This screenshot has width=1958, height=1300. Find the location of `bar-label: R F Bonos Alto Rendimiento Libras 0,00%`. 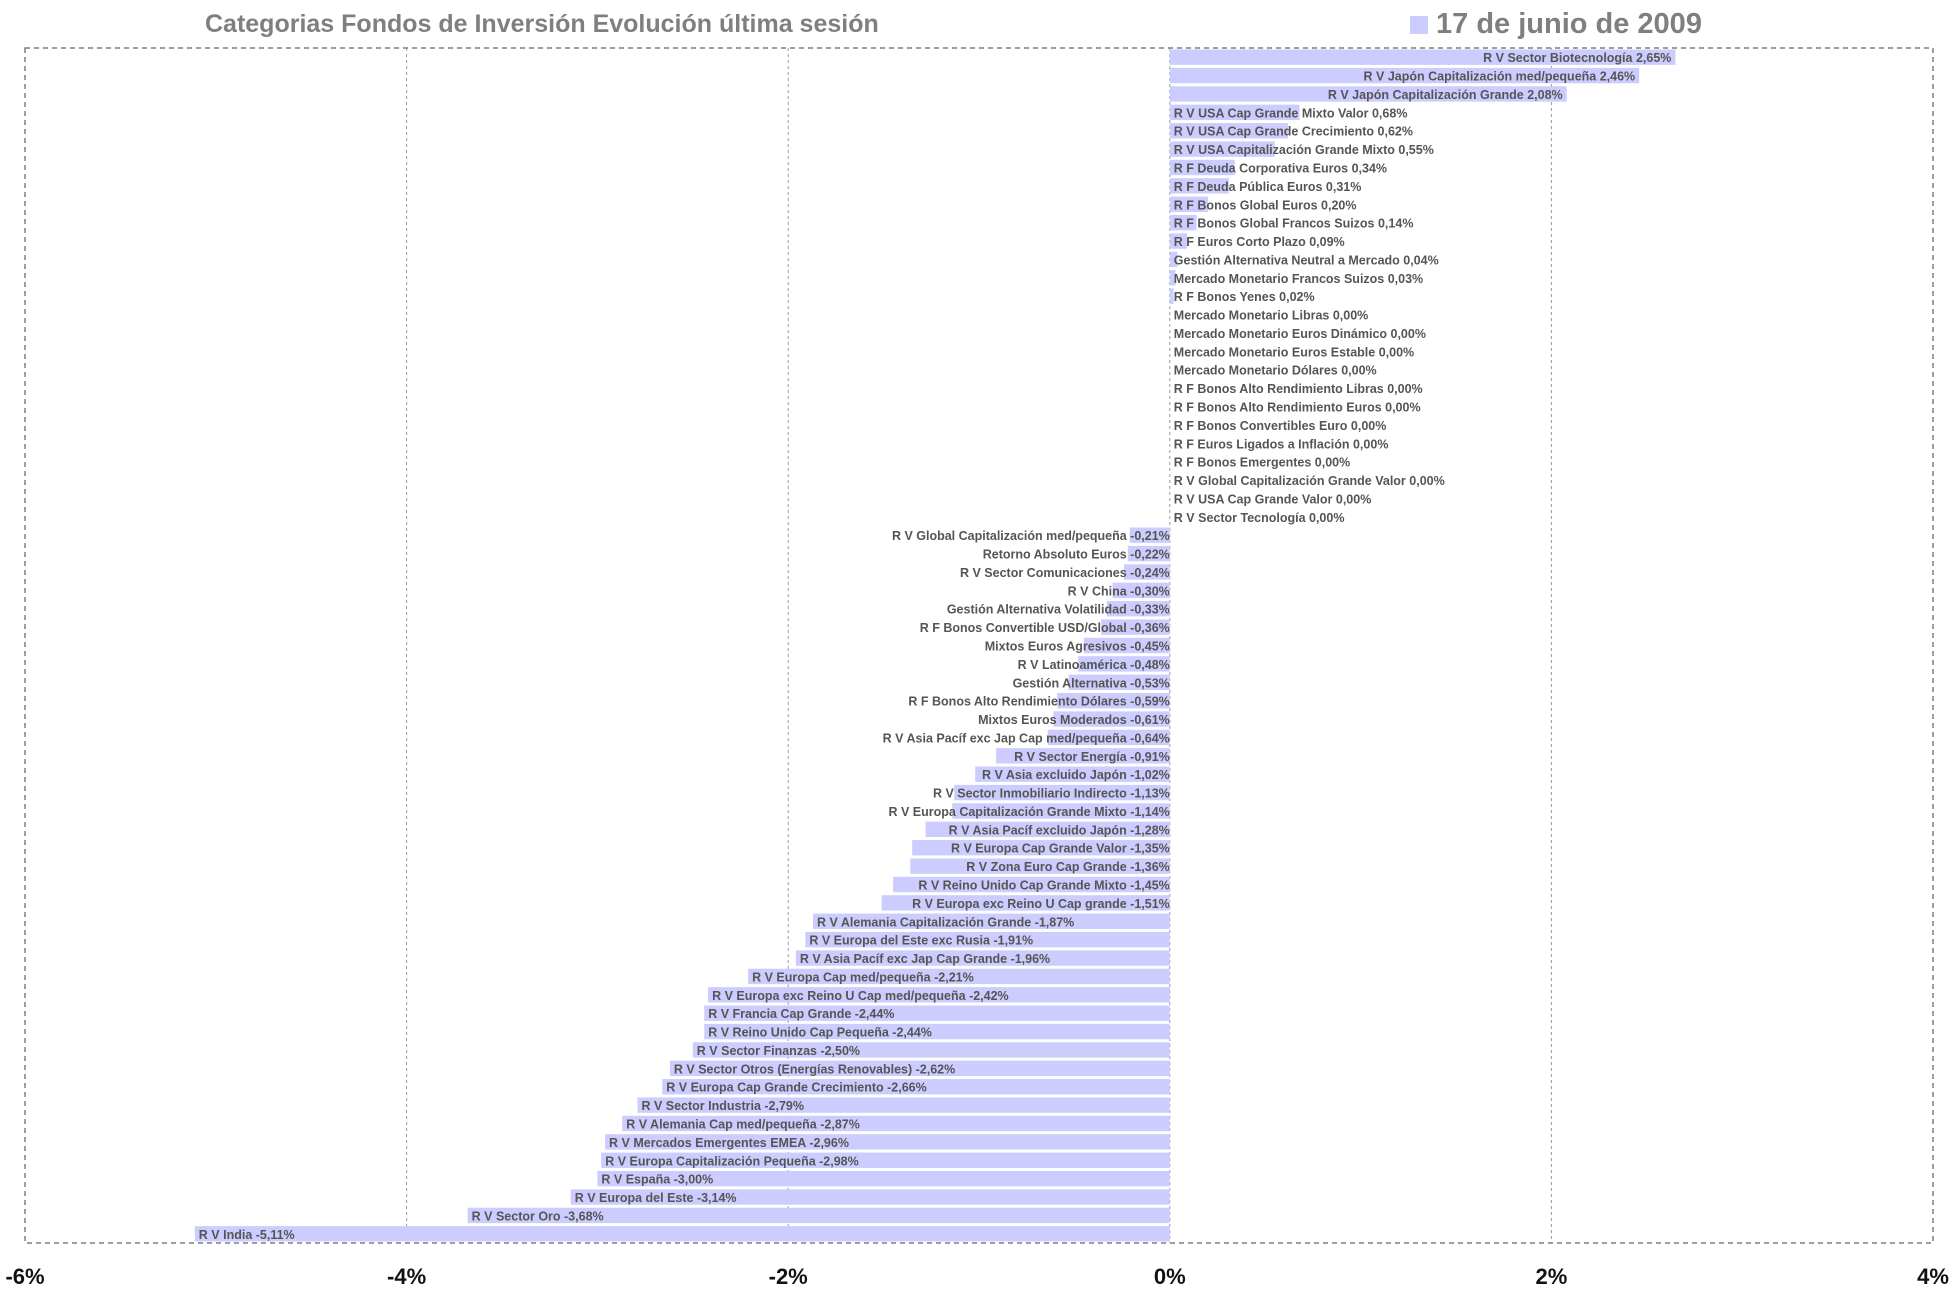

bar-label: R F Bonos Alto Rendimiento Libras 0,00% is located at coordinates (1298, 389).